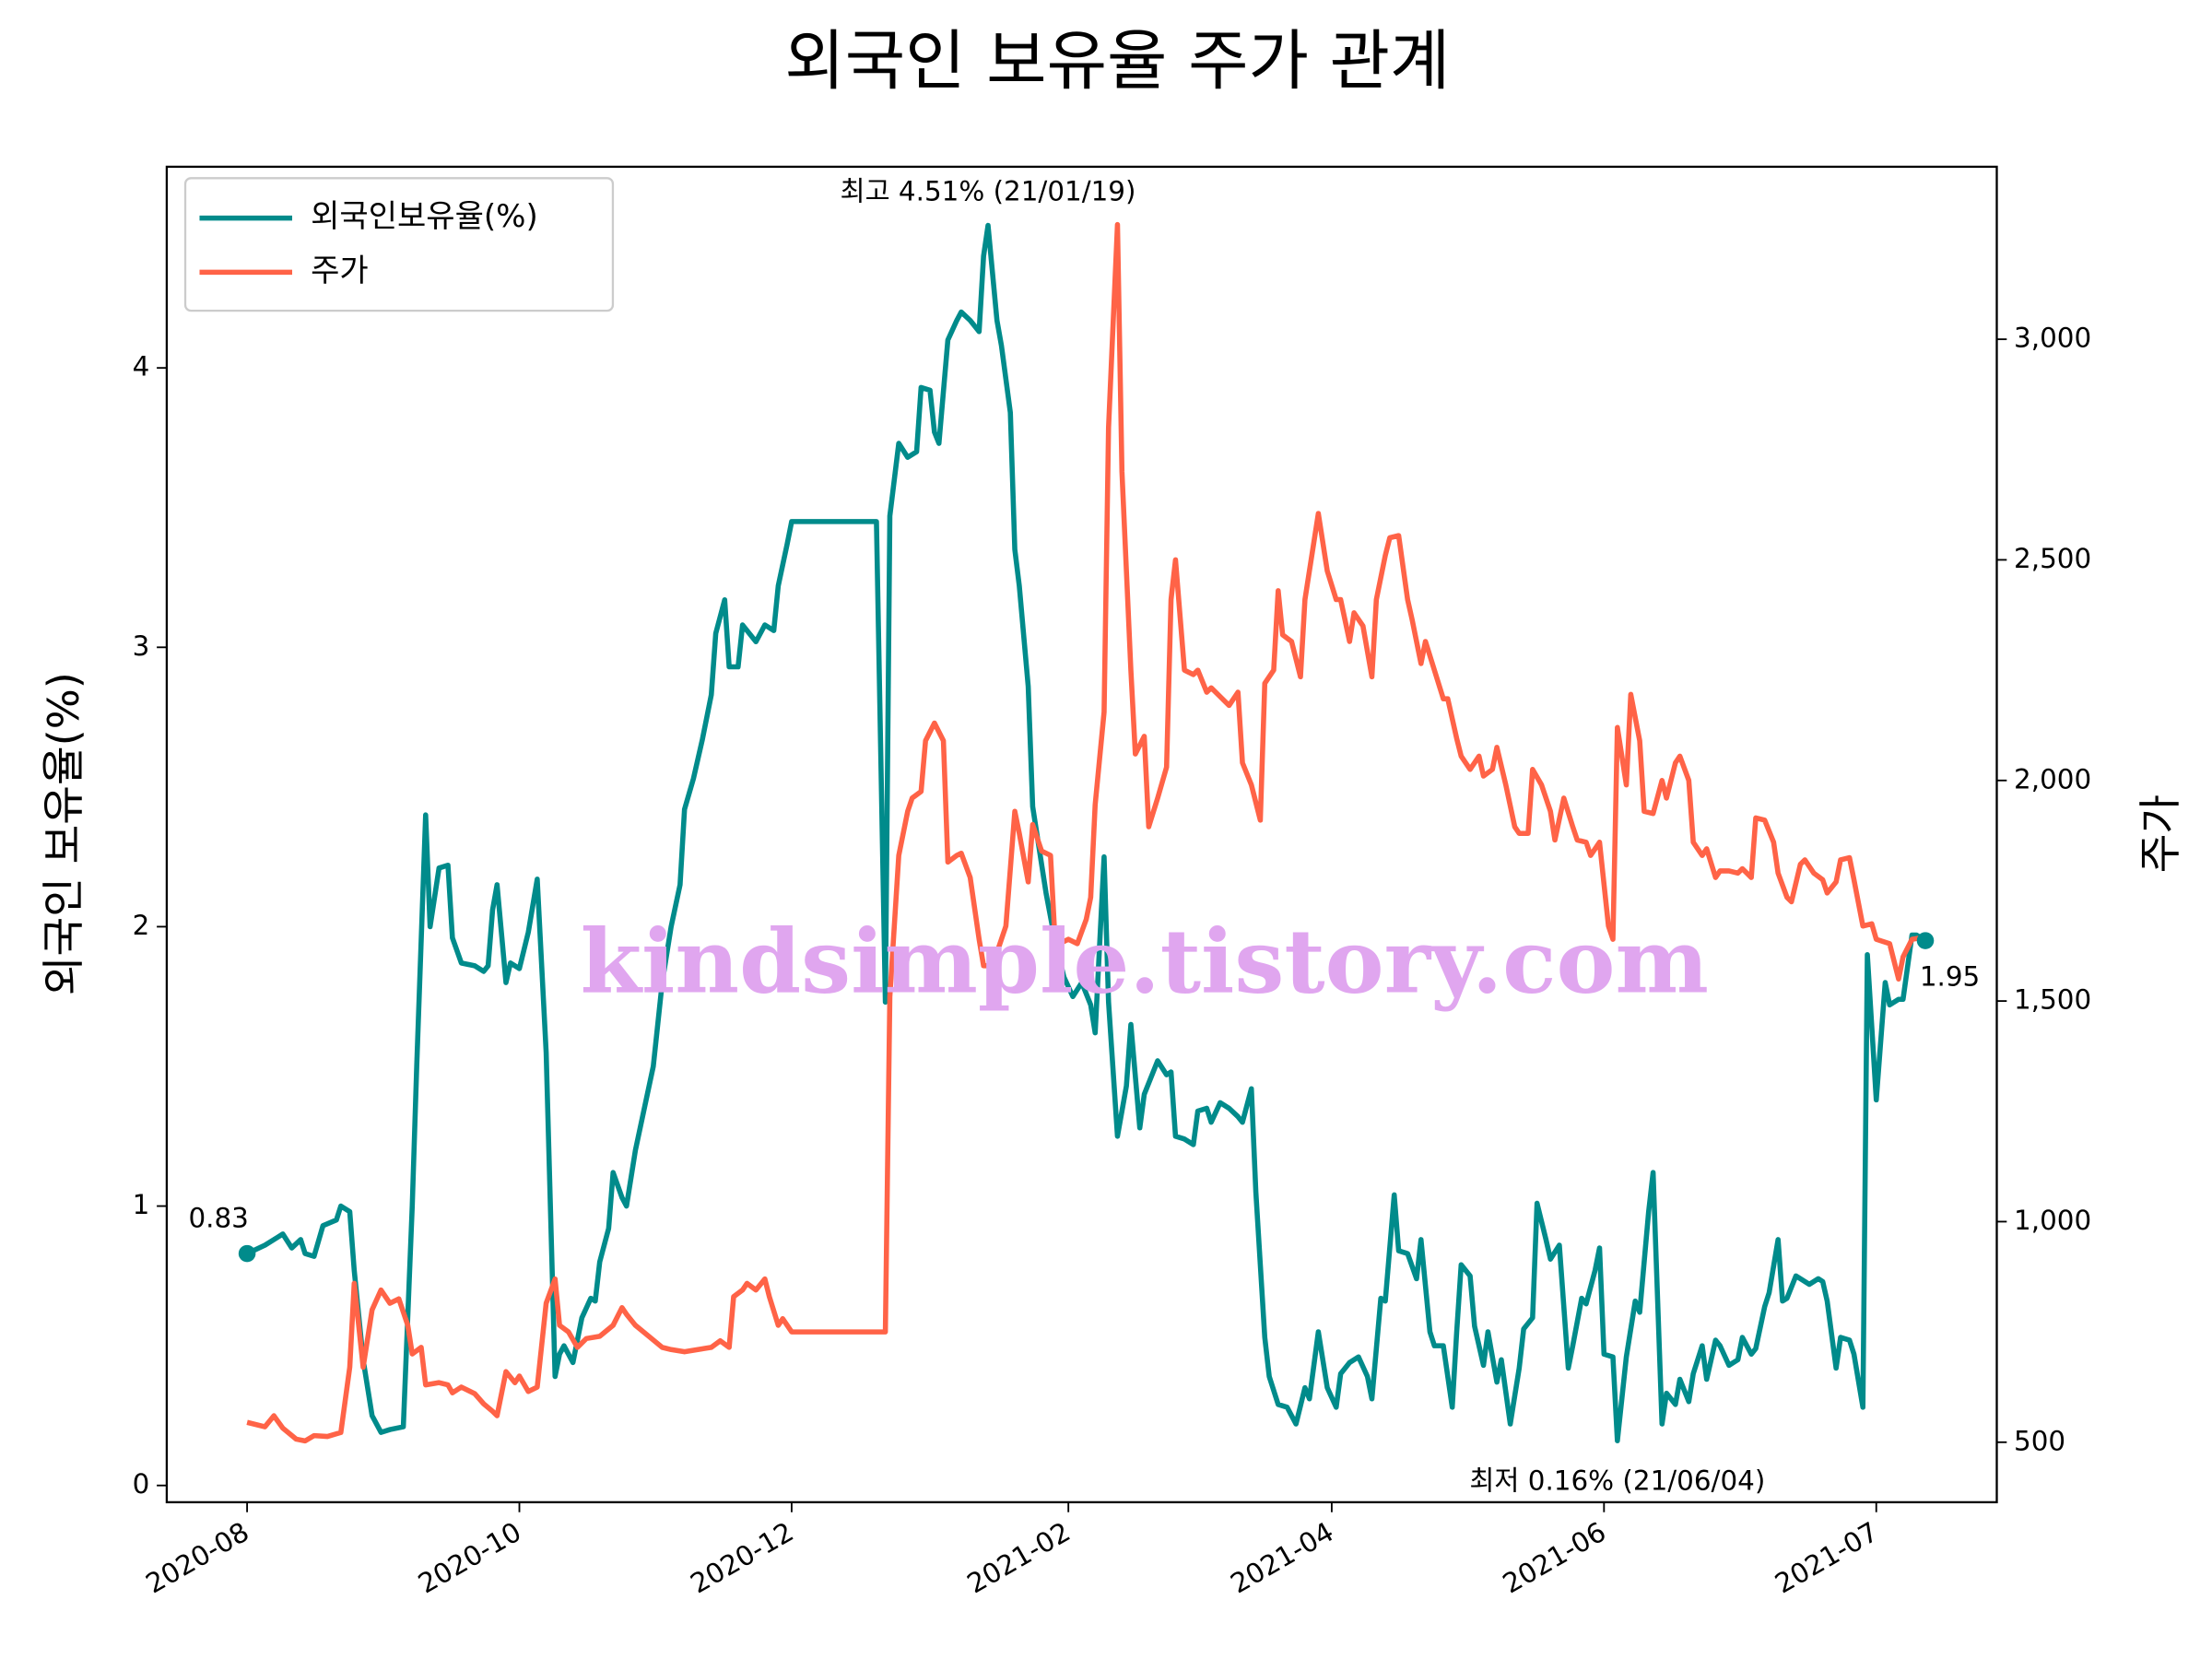  What do you see at coordinates (1145, 961) in the screenshot?
I see `watermark: kindsimple.tistory.com` at bounding box center [1145, 961].